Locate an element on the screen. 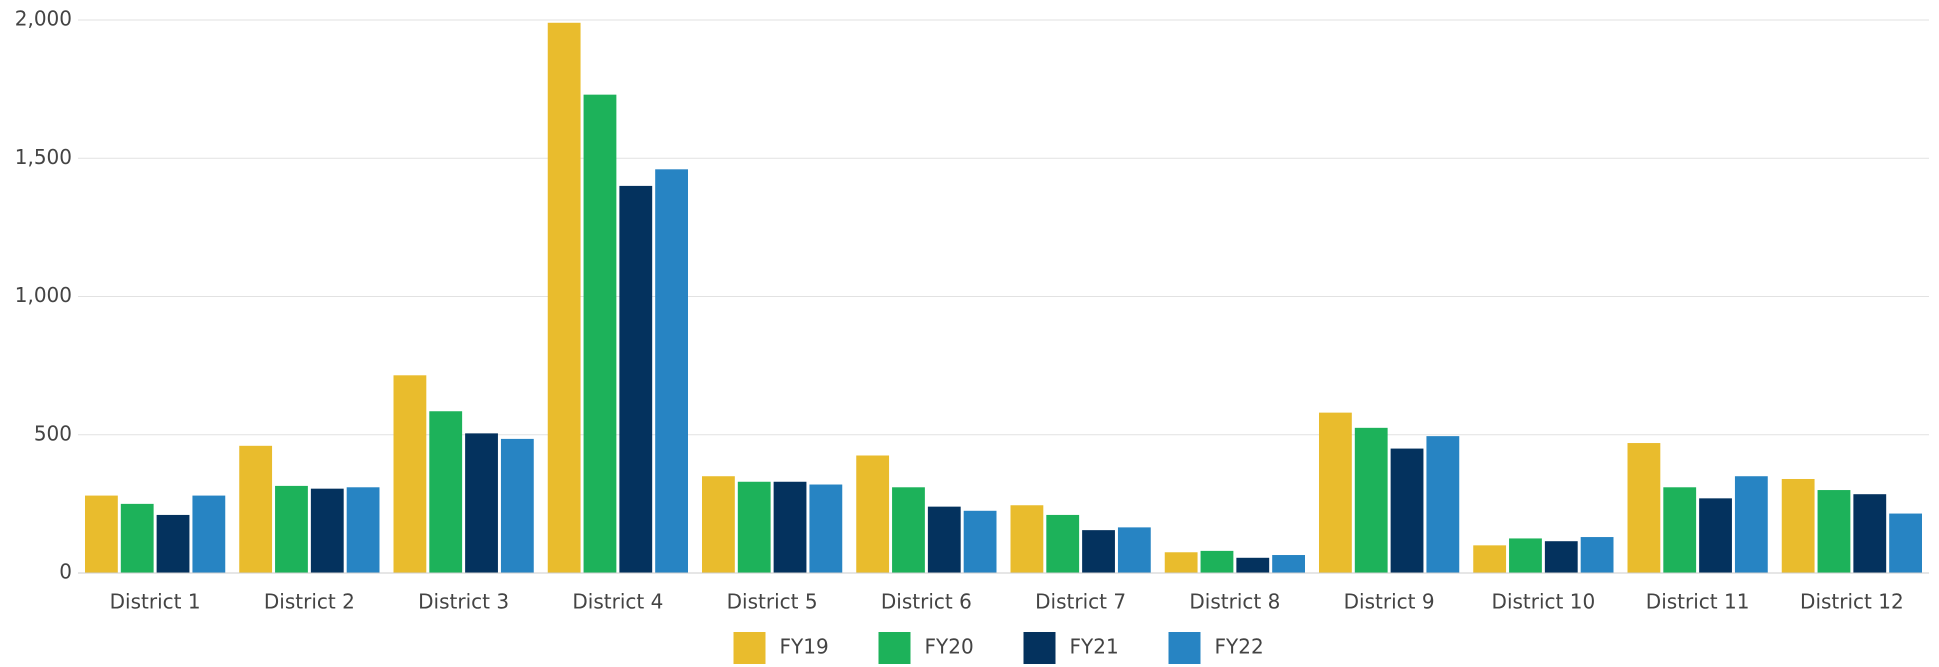  x-tick-label: District 4 is located at coordinates (617, 602).